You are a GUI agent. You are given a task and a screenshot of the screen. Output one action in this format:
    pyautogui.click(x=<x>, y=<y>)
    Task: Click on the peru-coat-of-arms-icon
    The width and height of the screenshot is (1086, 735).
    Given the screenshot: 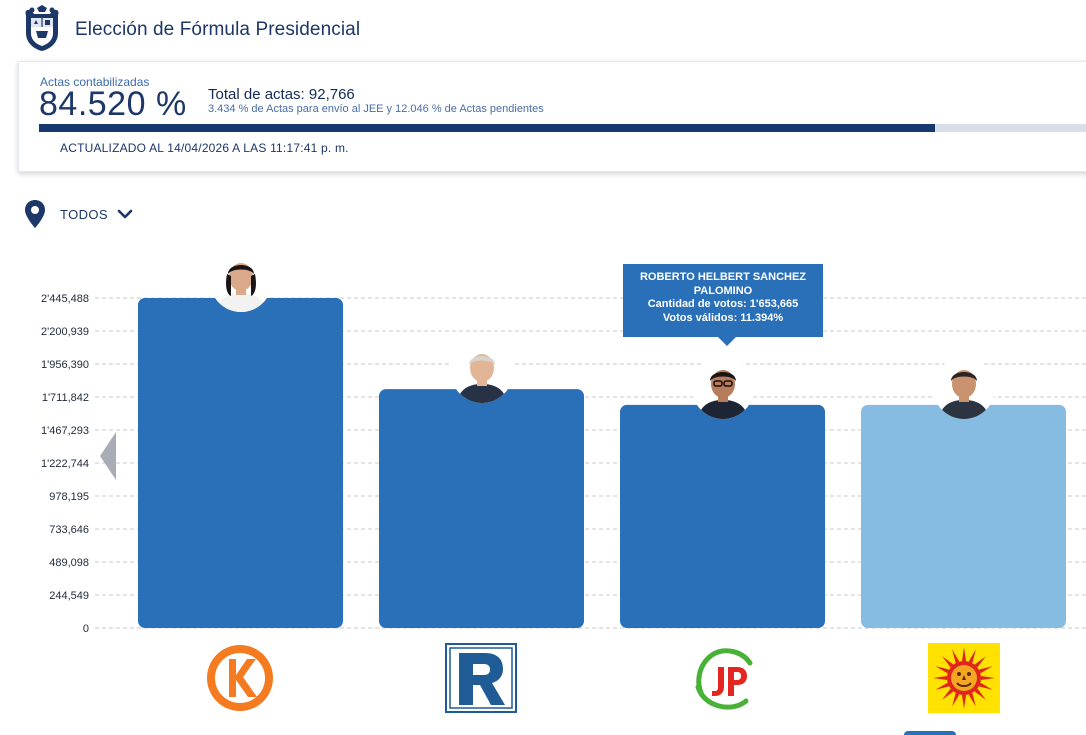 What is the action you would take?
    pyautogui.click(x=42, y=28)
    